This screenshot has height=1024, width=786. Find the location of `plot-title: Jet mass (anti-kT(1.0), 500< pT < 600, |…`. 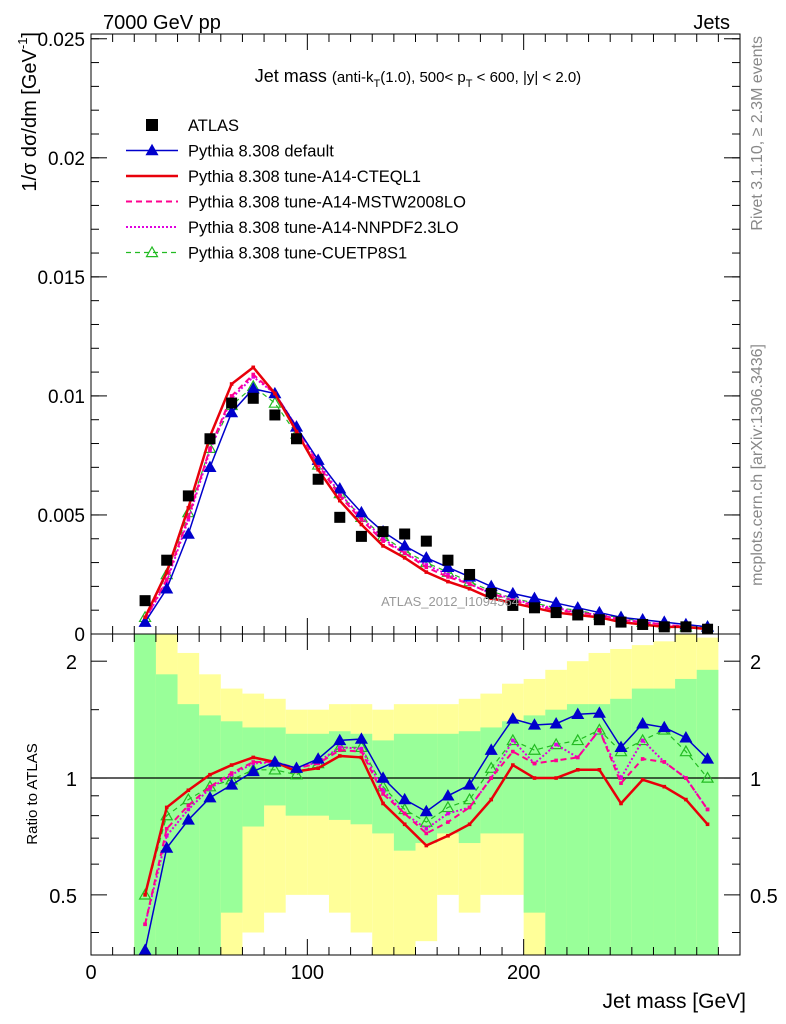

plot-title: Jet mass (anti-kT(1.0), 500< pT < 600, |… is located at coordinates (418, 78).